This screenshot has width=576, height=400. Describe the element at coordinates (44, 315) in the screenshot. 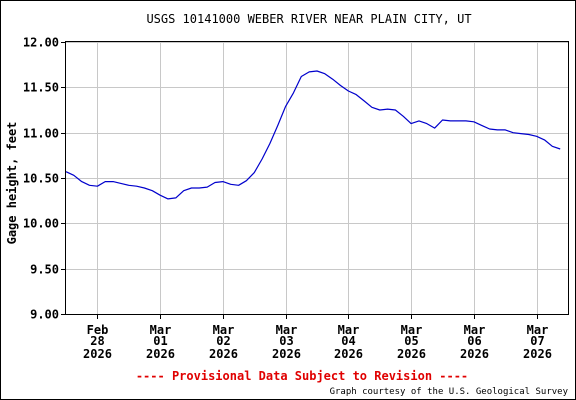

I see `y-tick-label: 9.00` at that location.